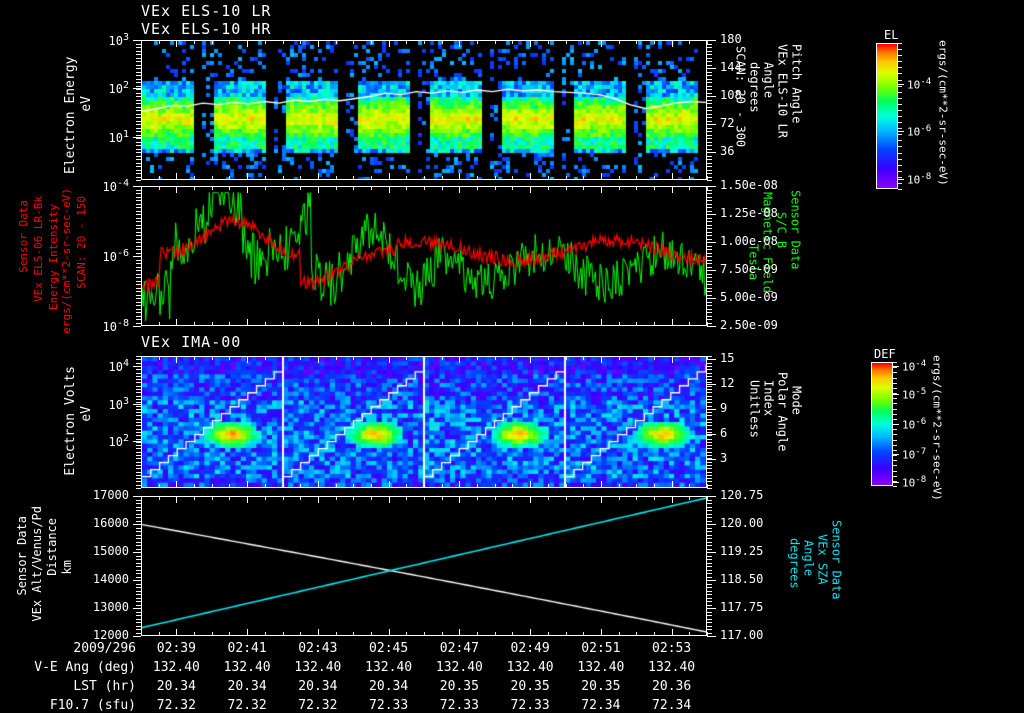  What do you see at coordinates (118, 441) in the screenshot?
I see `panel3-left-tick-label: 10²` at bounding box center [118, 441].